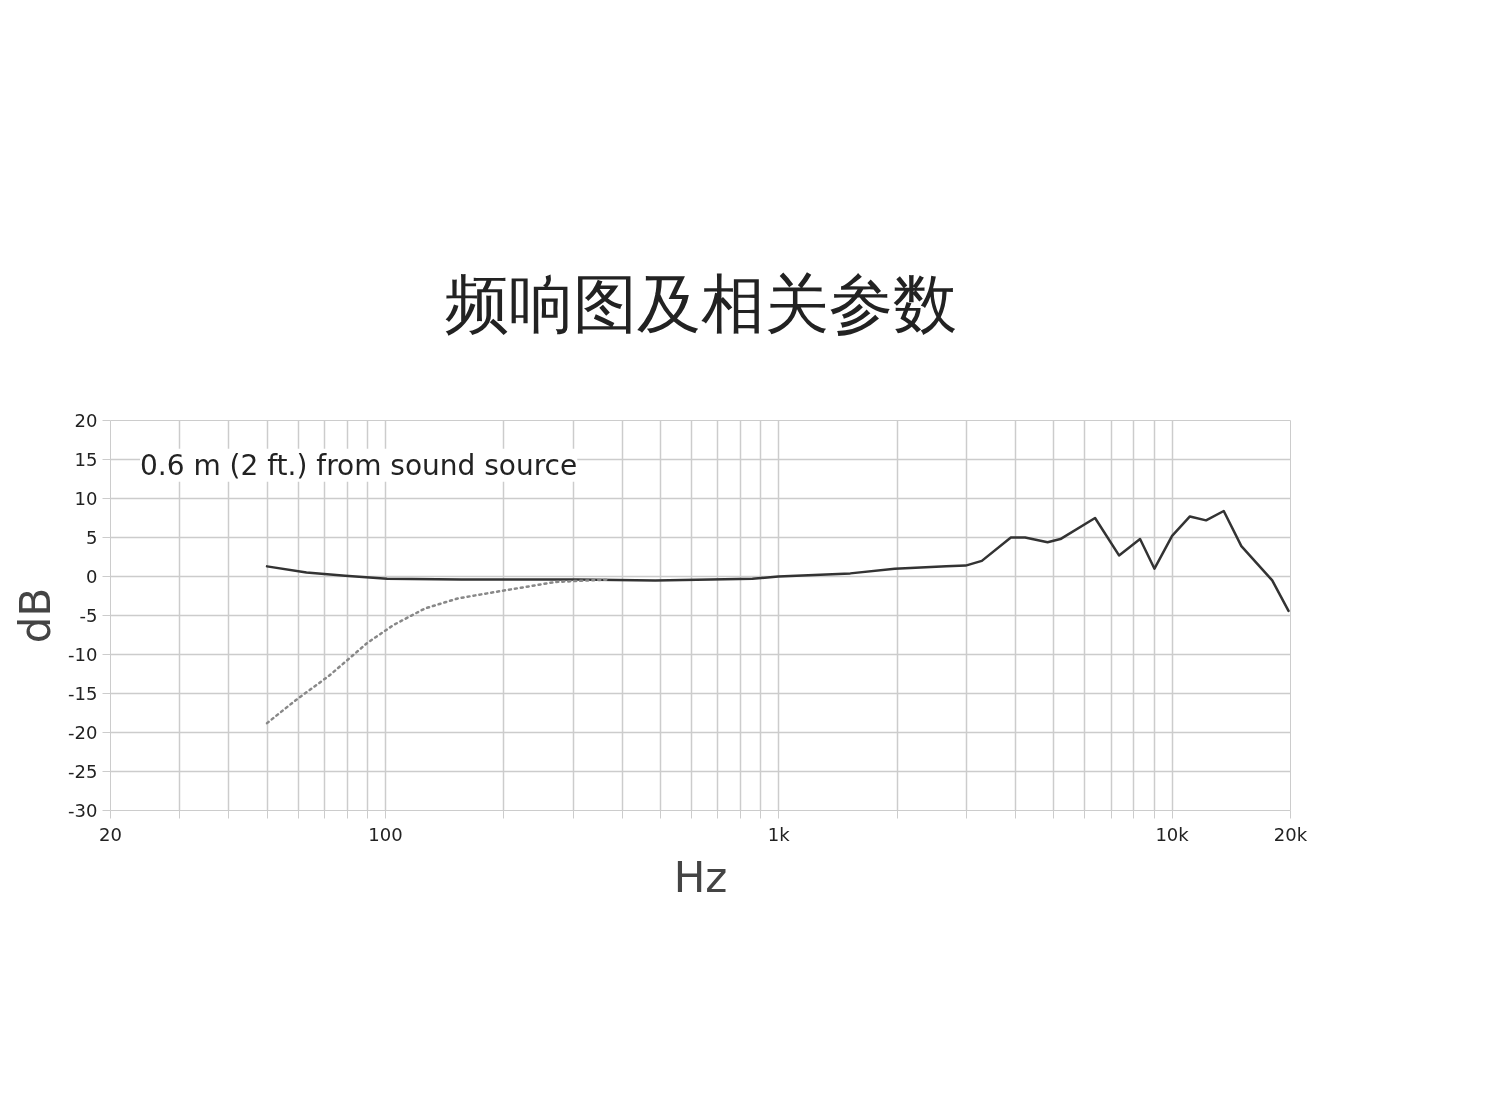 Image resolution: width=1500 pixels, height=1112 pixels. Describe the element at coordinates (92, 537) in the screenshot. I see `y-tick-label: 5` at that location.